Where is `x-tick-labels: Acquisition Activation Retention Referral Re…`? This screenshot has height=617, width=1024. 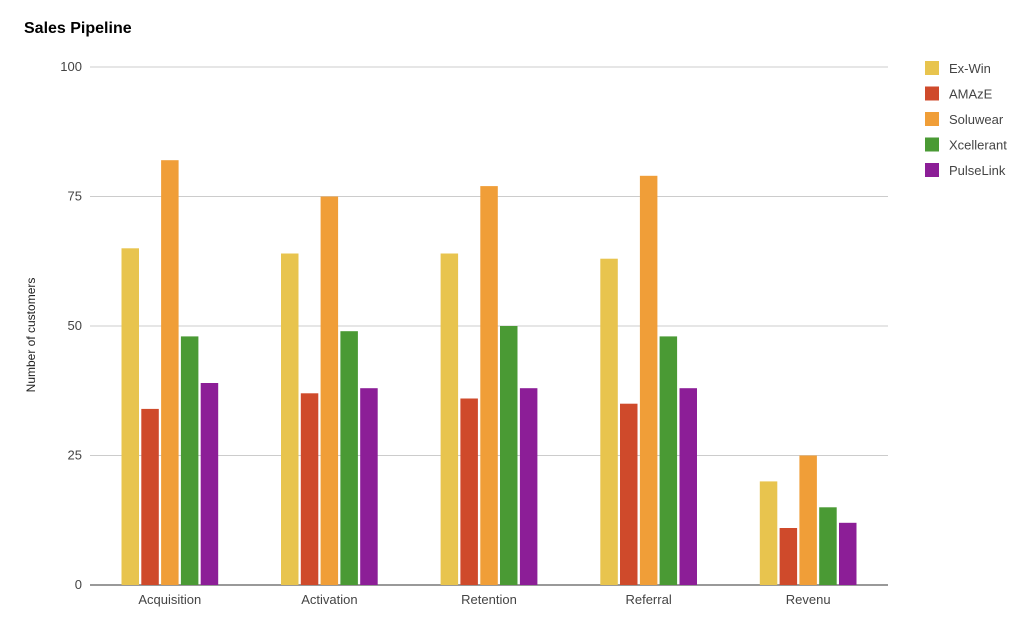 x-tick-labels: Acquisition Activation Retention Referral Re… is located at coordinates (484, 599).